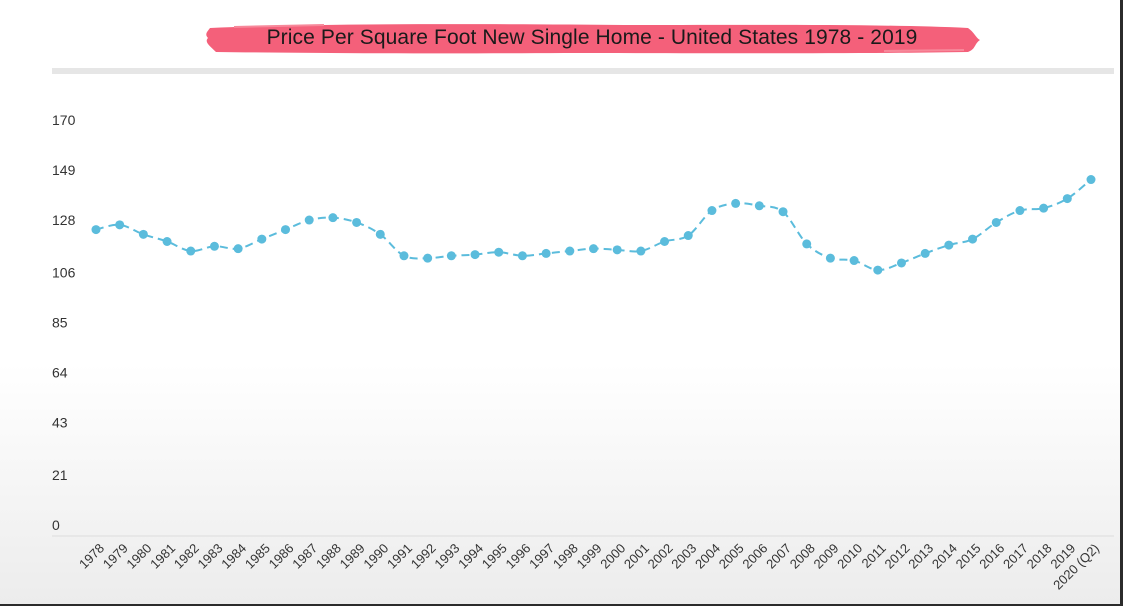 This screenshot has width=1123, height=606. Describe the element at coordinates (423, 556) in the screenshot. I see `x-tick-label: 1992` at that location.